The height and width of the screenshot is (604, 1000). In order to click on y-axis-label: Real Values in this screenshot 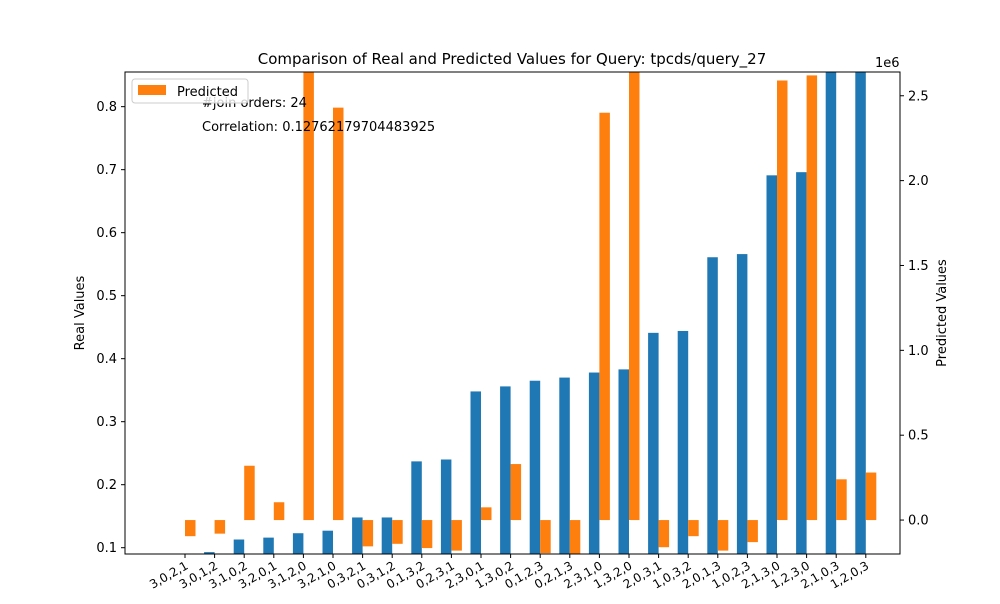, I will do `click(80, 312)`.